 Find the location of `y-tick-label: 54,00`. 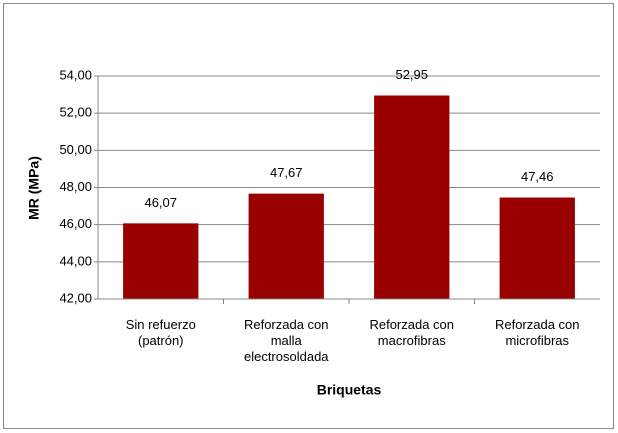

y-tick-label: 54,00 is located at coordinates (75, 74).